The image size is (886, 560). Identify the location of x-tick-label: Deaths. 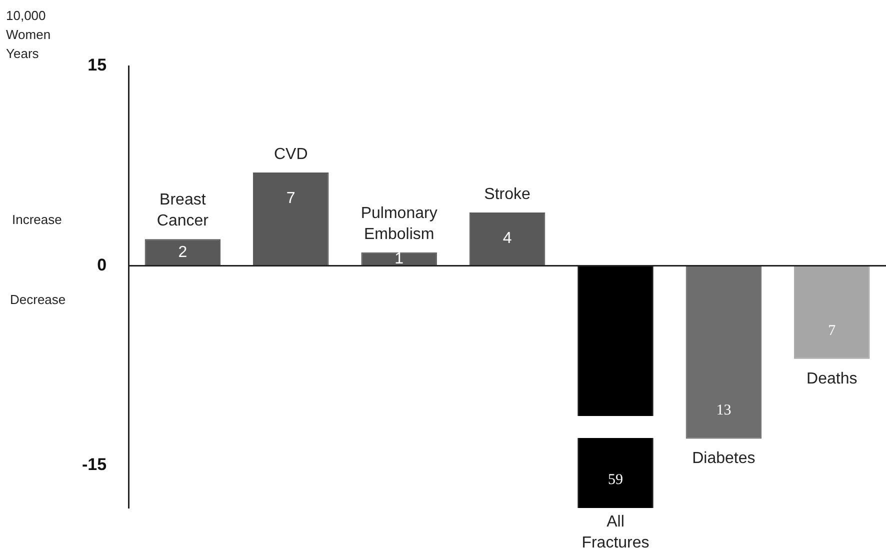
(832, 379).